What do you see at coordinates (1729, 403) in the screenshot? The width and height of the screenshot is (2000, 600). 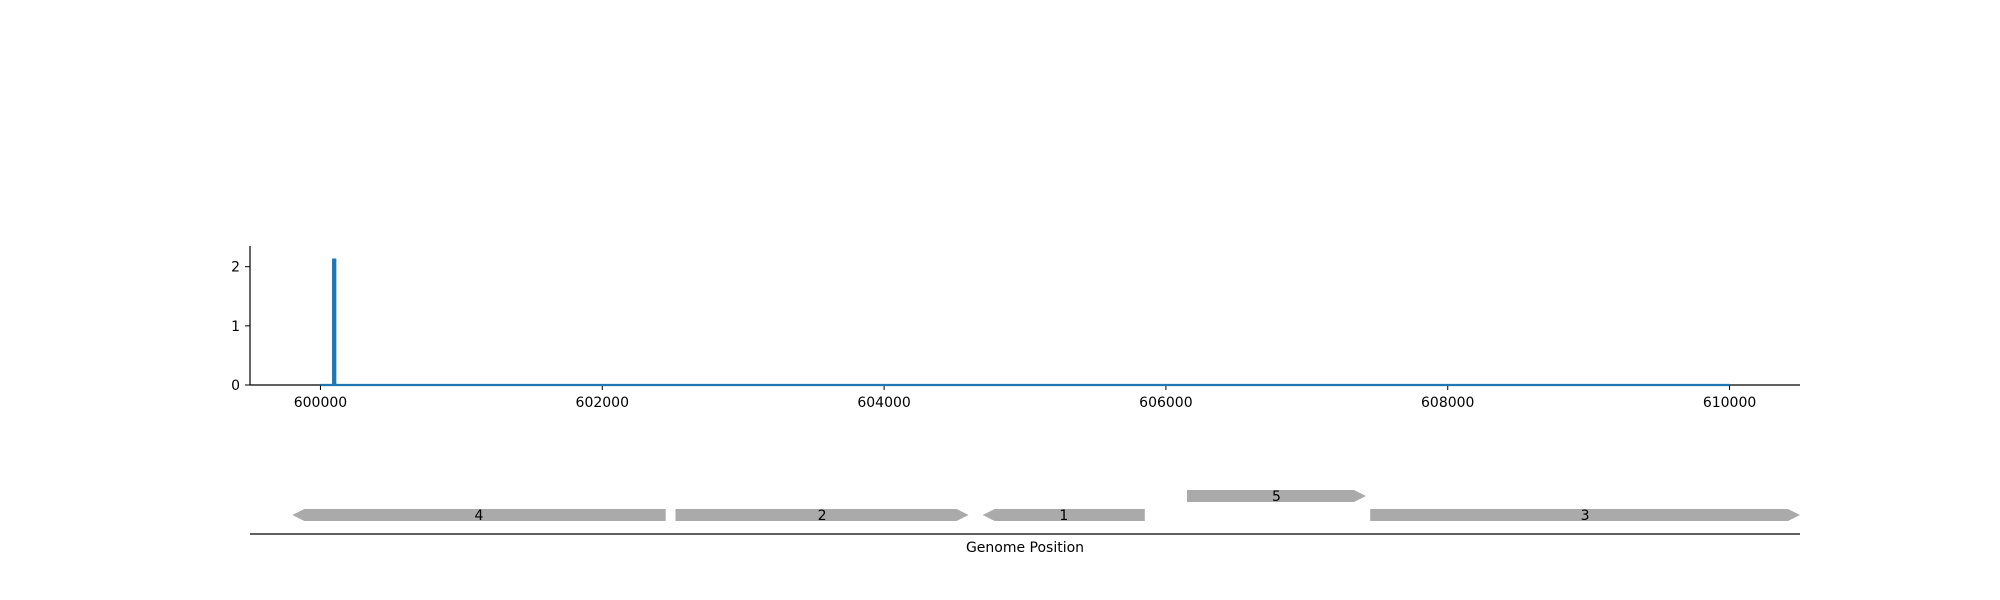 I see `x-tick-label: 610000` at bounding box center [1729, 403].